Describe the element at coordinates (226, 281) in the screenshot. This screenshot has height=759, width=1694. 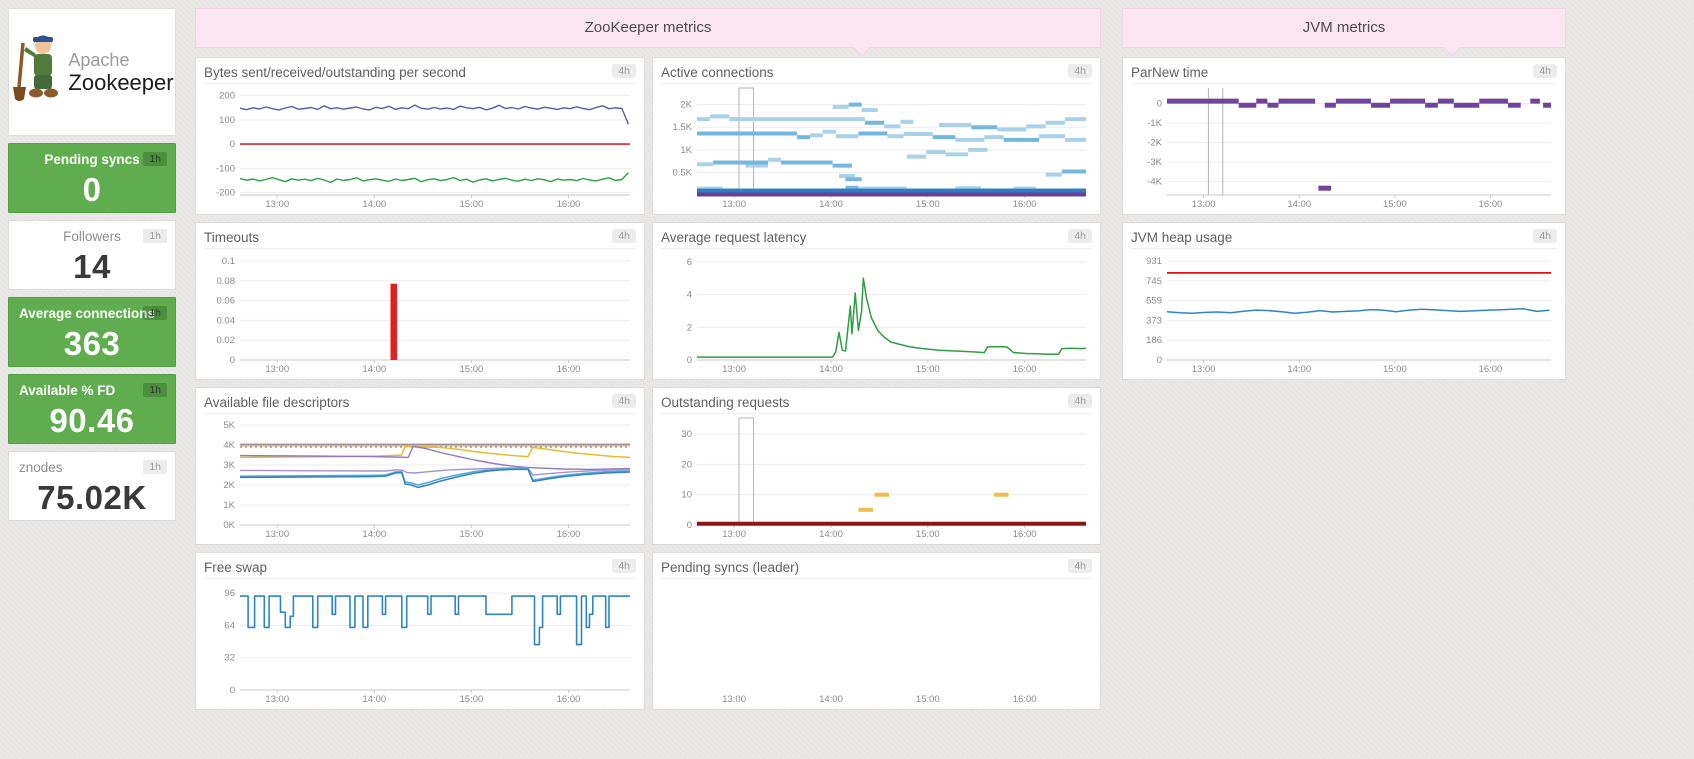
I see `svg-text: 0.08` at that location.